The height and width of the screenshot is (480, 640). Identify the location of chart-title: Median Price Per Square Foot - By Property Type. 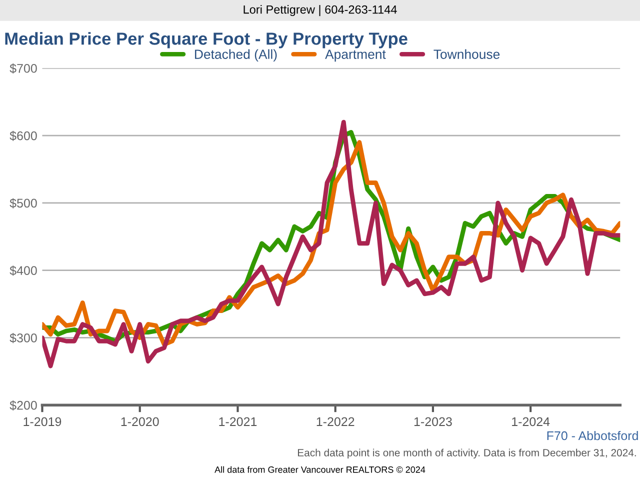
(206, 40).